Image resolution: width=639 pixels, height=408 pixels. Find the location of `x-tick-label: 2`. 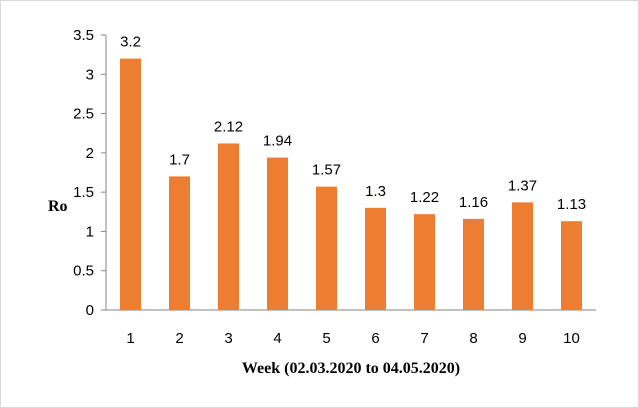

x-tick-label: 2 is located at coordinates (179, 338).